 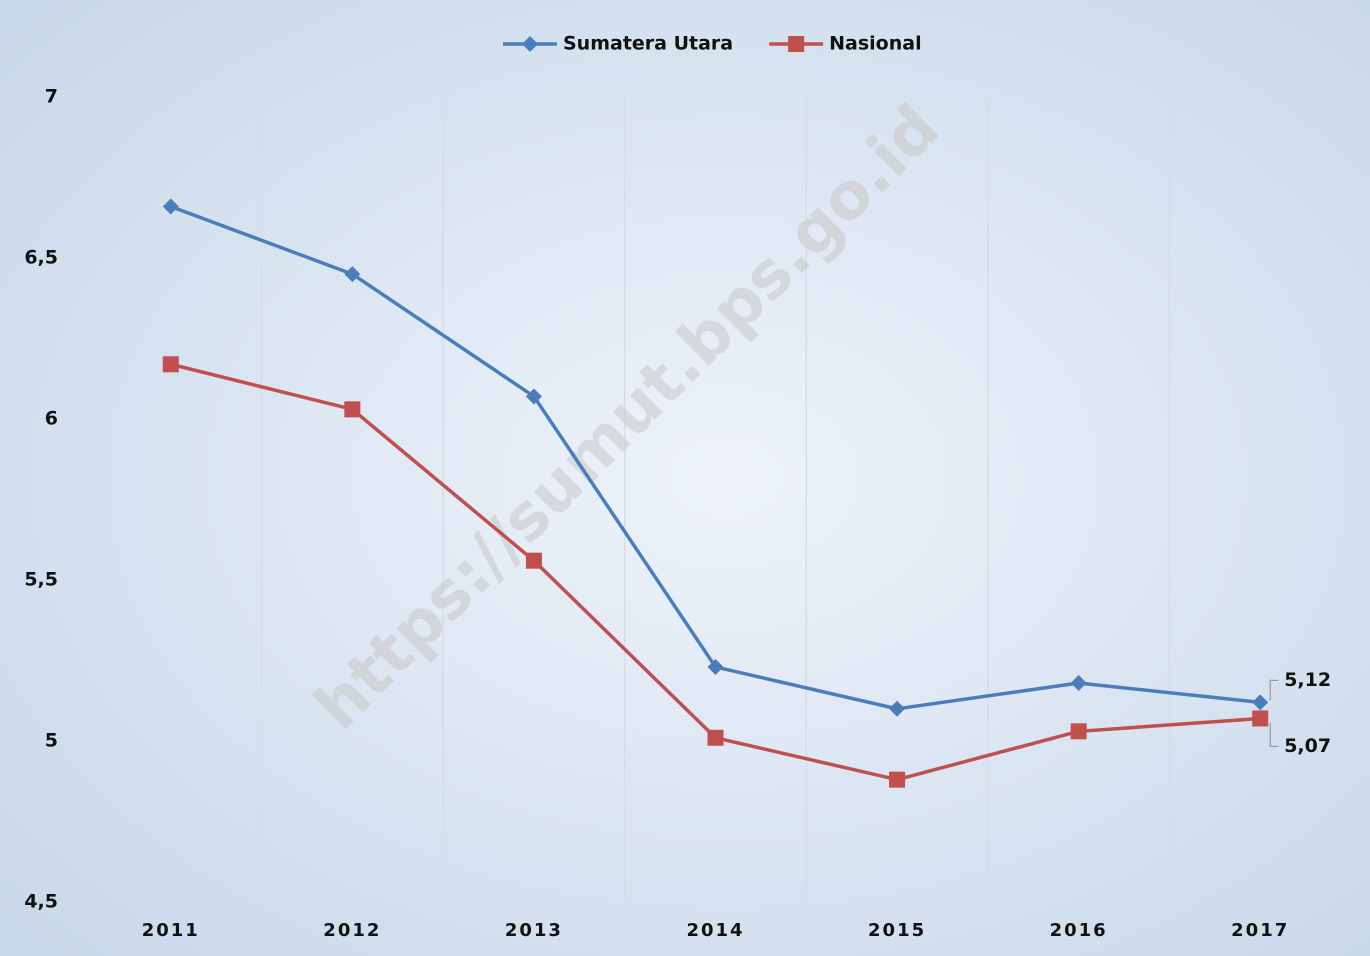 What do you see at coordinates (51, 97) in the screenshot?
I see `y-tick-label: 7` at bounding box center [51, 97].